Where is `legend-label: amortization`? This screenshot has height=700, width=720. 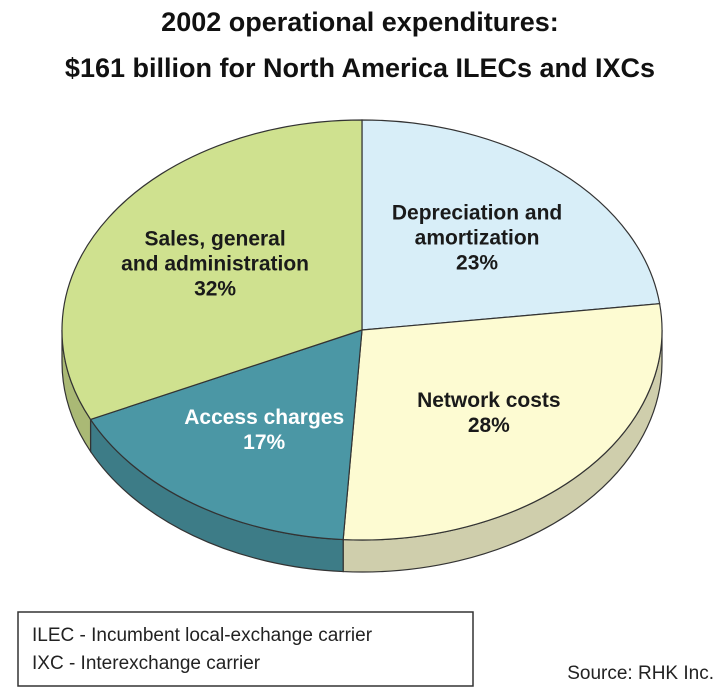 legend-label: amortization is located at coordinates (477, 237).